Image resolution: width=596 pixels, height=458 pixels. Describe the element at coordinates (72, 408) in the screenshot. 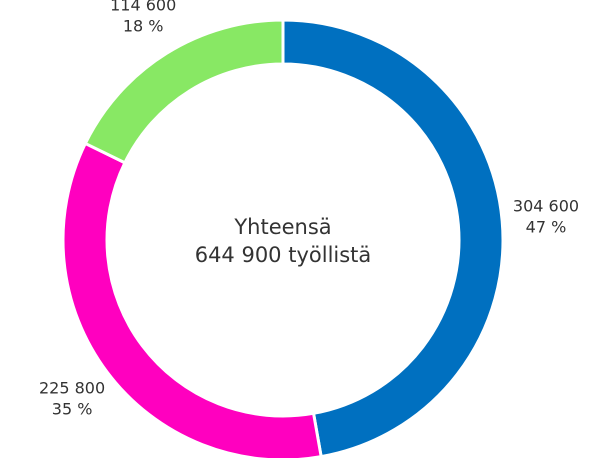

I see `percent-label: 35 %` at that location.